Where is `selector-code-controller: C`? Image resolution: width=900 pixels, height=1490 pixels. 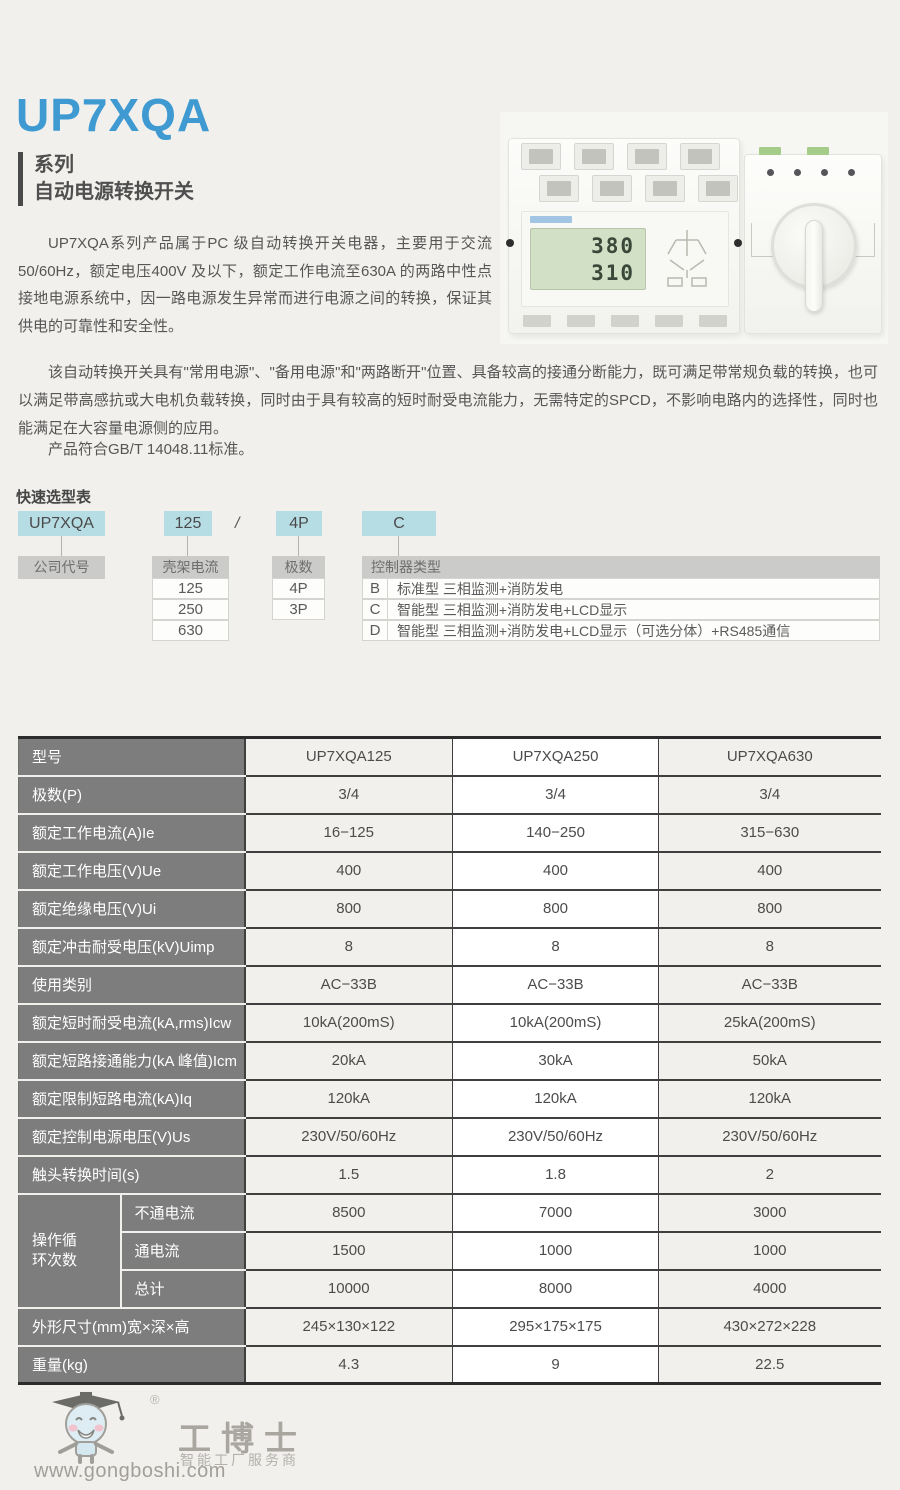
selector-code-controller: C is located at coordinates (399, 523).